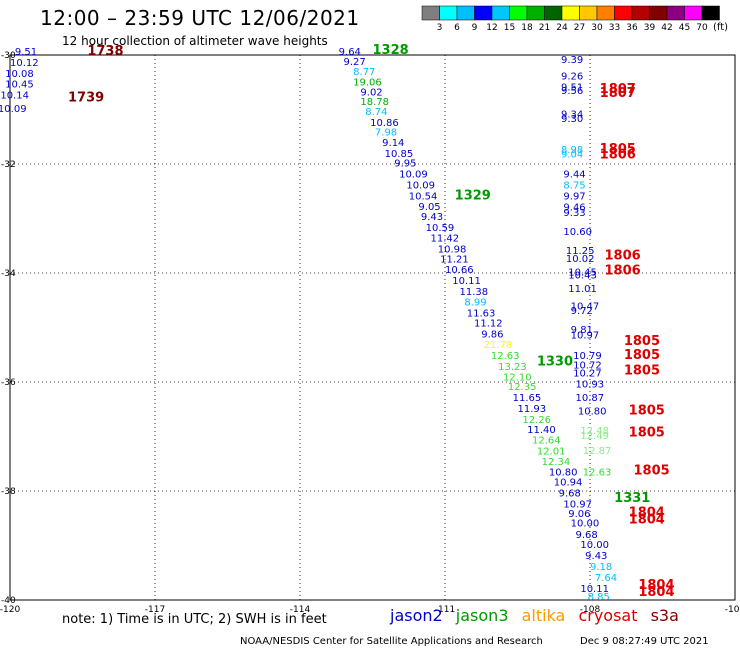  What do you see at coordinates (466, 281) in the screenshot?
I see `wave-height-value: 10.11` at bounding box center [466, 281].